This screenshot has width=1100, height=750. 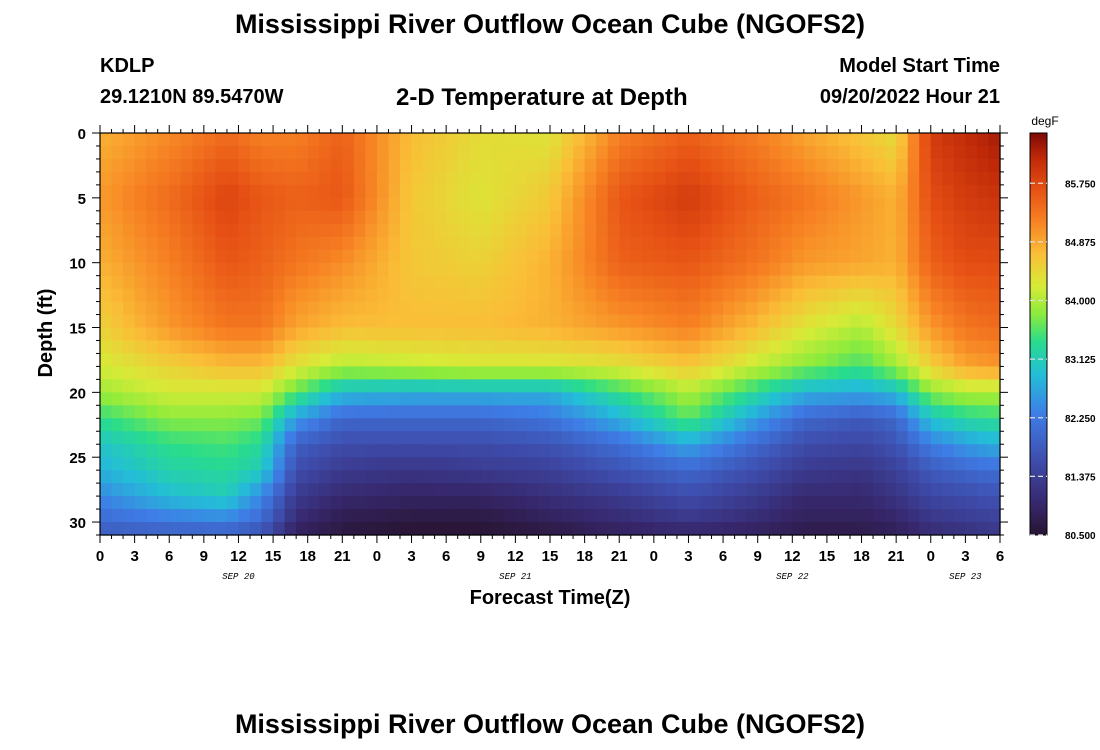 I want to click on x-tick-label: 12, so click(x=515, y=556).